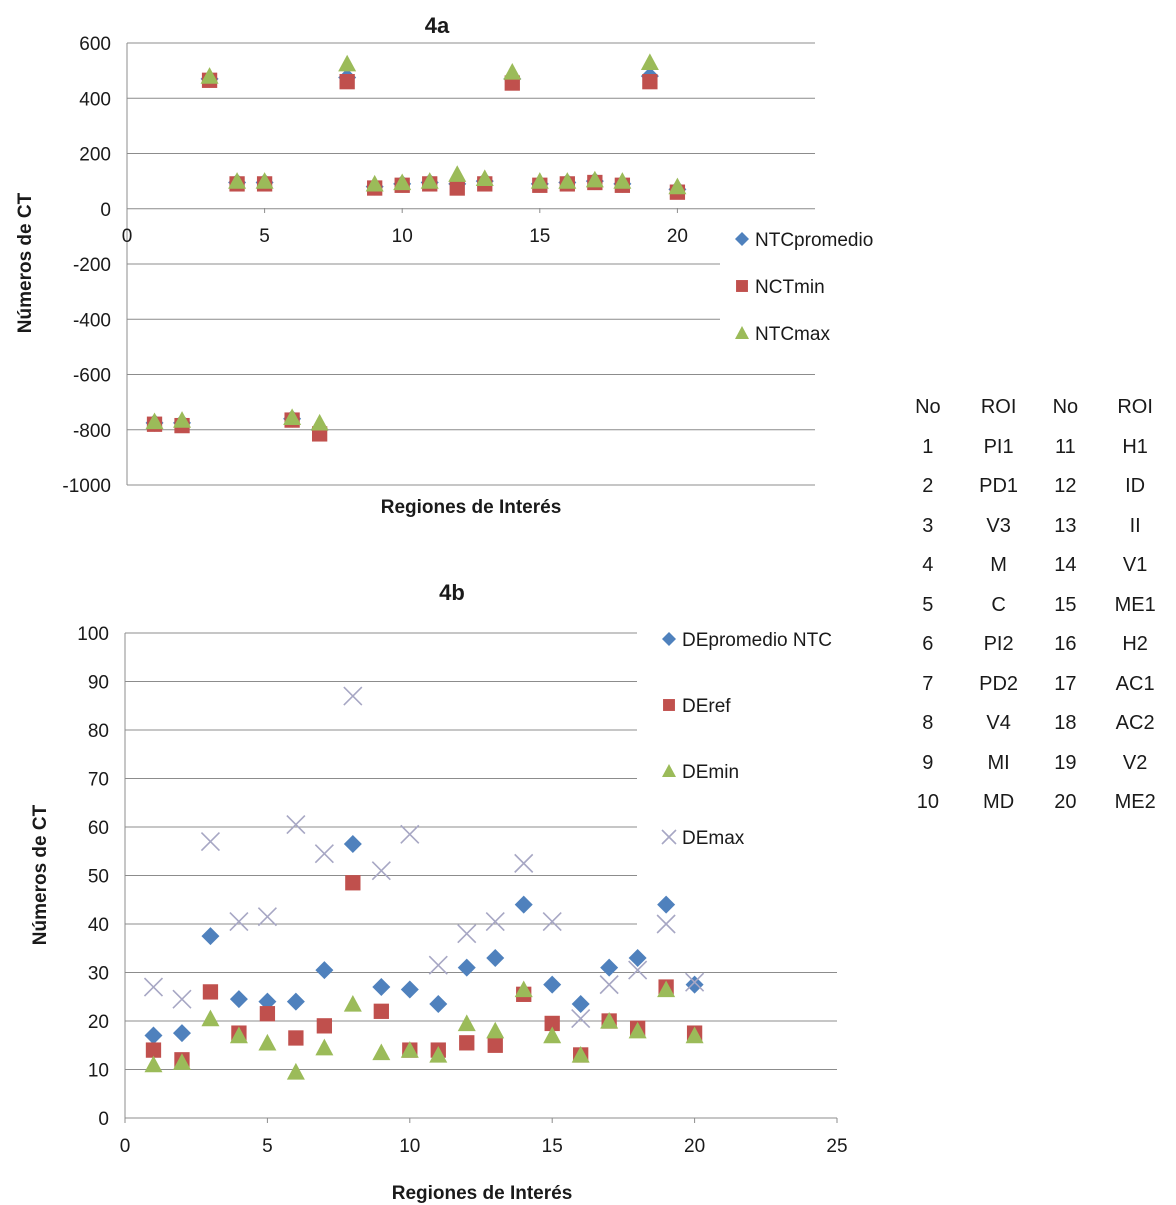 The width and height of the screenshot is (1176, 1205). I want to click on table-row: 5 C 15 ME1, so click(1035, 606).